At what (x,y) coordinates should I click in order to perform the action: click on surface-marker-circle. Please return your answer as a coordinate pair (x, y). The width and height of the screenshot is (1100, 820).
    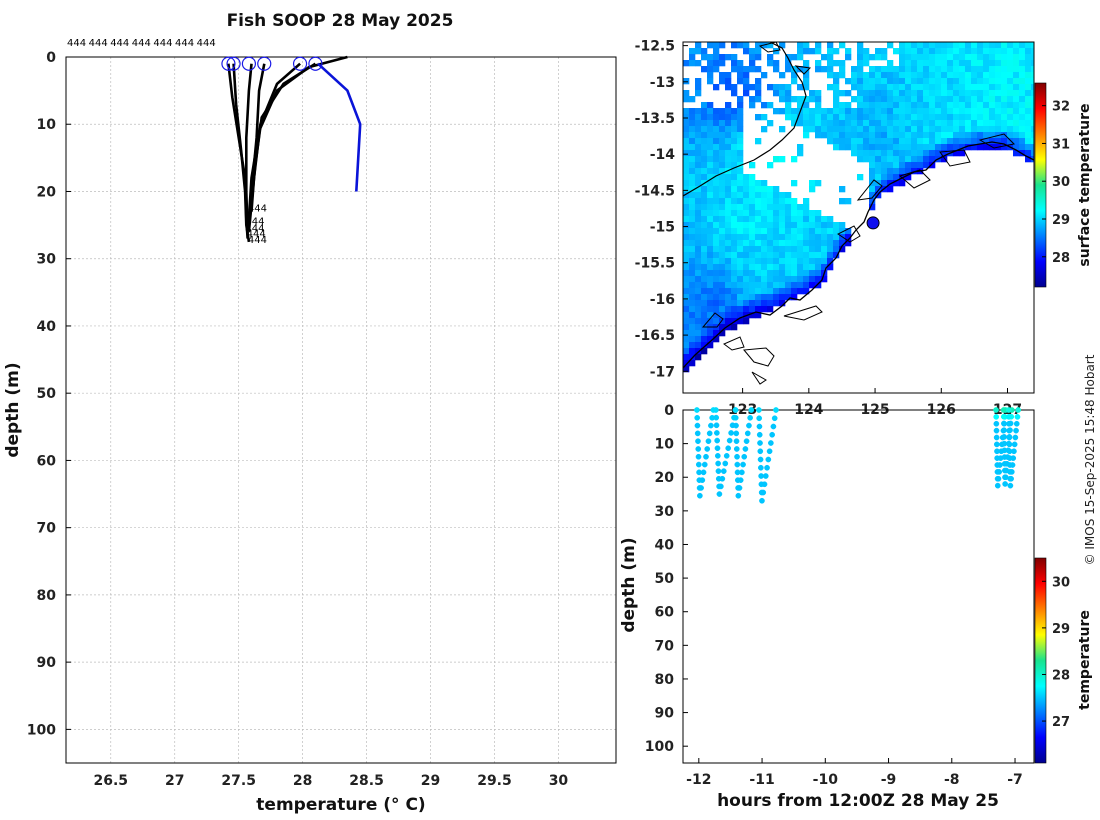
    Looking at the image, I should click on (315, 63).